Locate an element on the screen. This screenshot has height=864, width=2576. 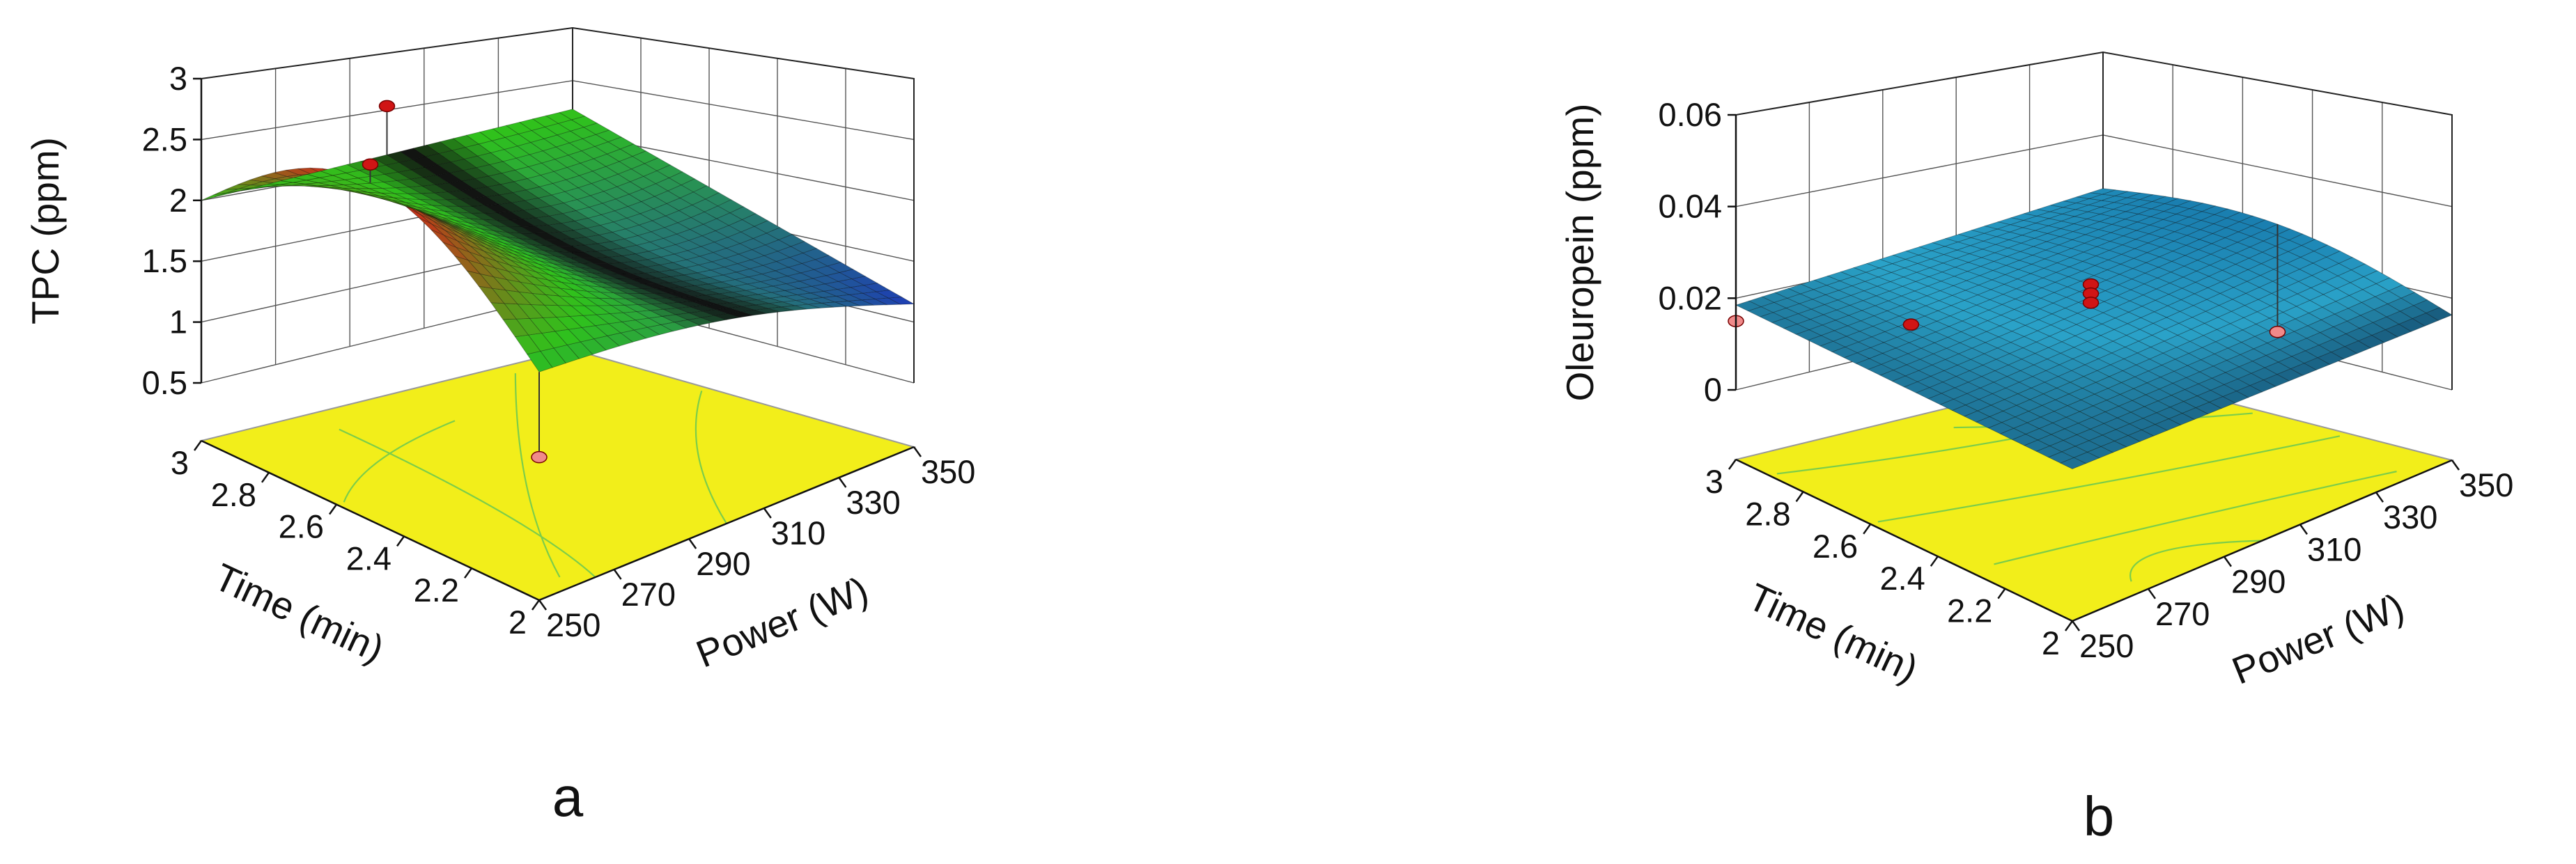
floor-plane is located at coordinates (558, 475).